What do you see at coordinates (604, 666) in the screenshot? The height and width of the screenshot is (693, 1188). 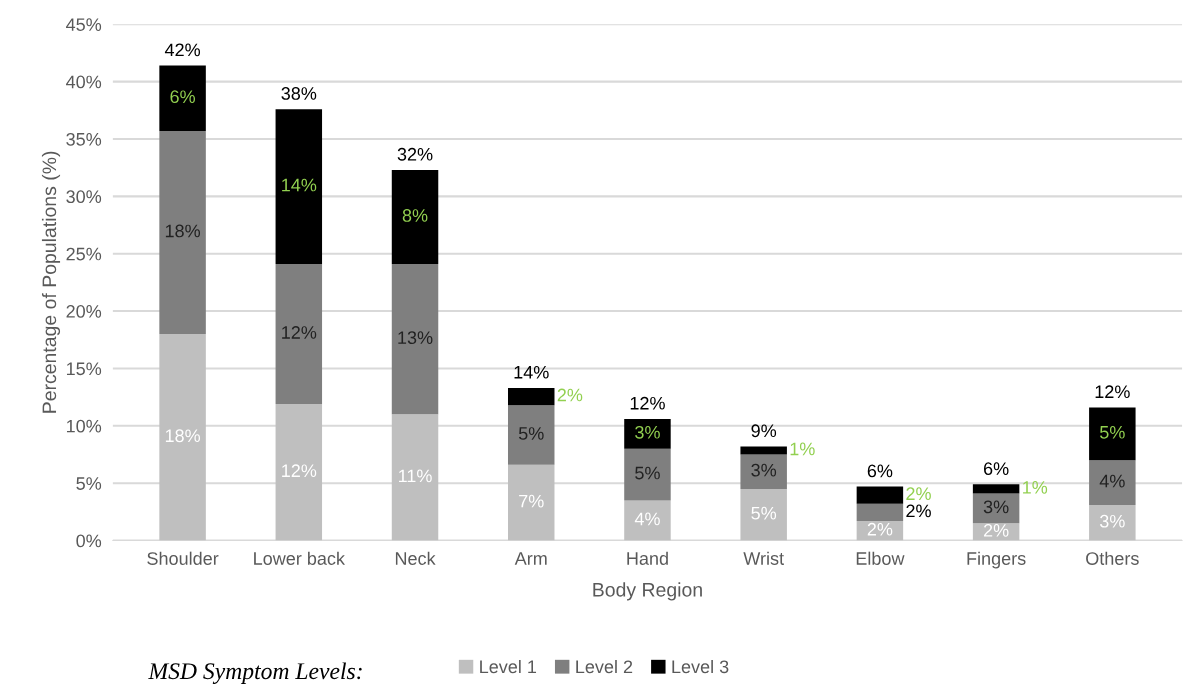 I see `legend-label: Level 2` at bounding box center [604, 666].